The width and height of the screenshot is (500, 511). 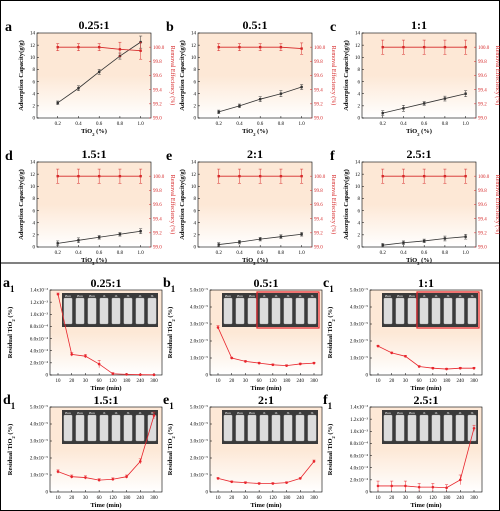 I want to click on x-tick-label: 240, so click(x=301, y=381).